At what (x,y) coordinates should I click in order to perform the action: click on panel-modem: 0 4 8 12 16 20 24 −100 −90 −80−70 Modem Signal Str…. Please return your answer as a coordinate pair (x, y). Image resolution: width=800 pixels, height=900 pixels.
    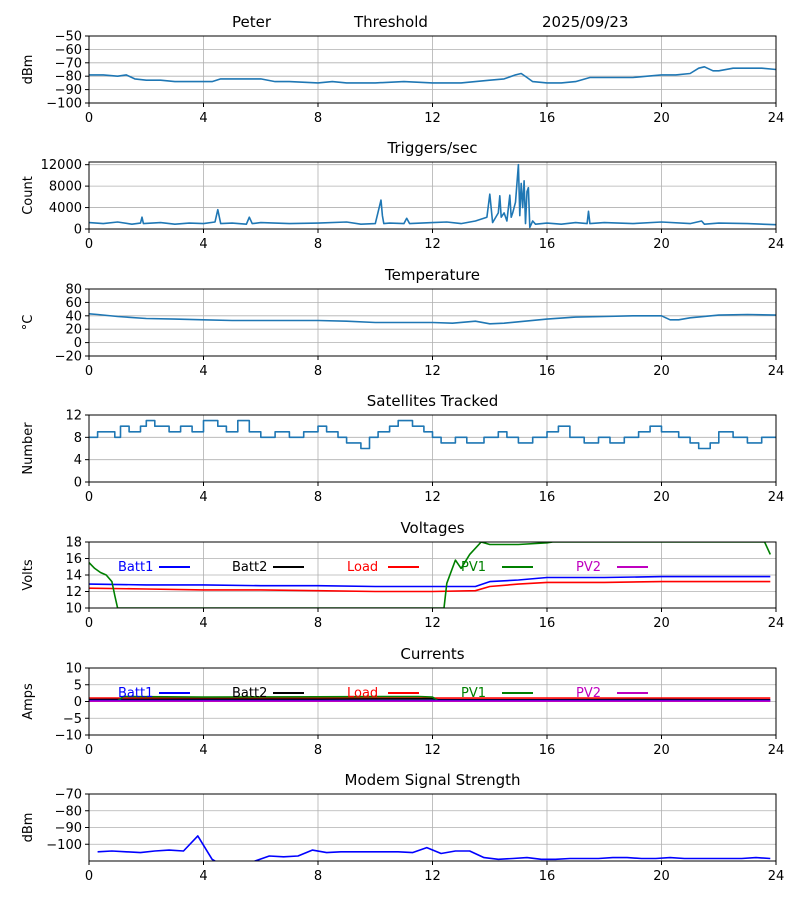
    Looking at the image, I should click on (402, 827).